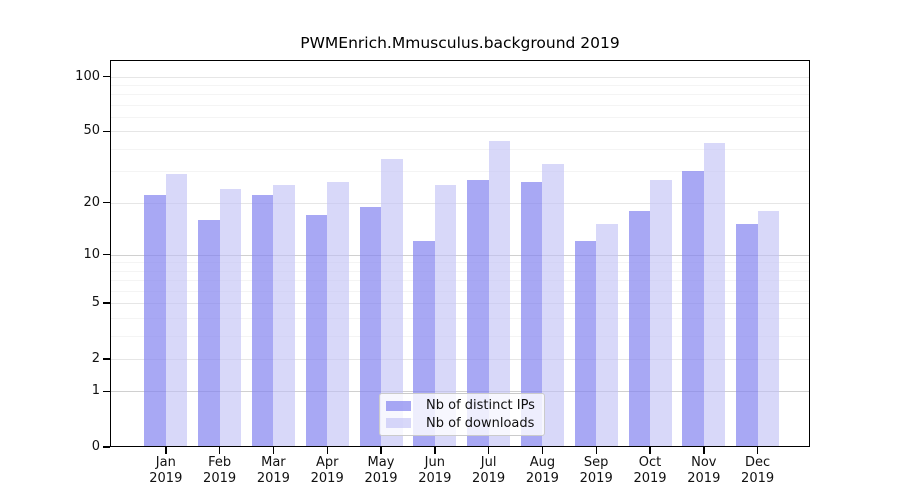 The height and width of the screenshot is (500, 900). Describe the element at coordinates (166, 450) in the screenshot. I see `x-tick-jan` at that location.